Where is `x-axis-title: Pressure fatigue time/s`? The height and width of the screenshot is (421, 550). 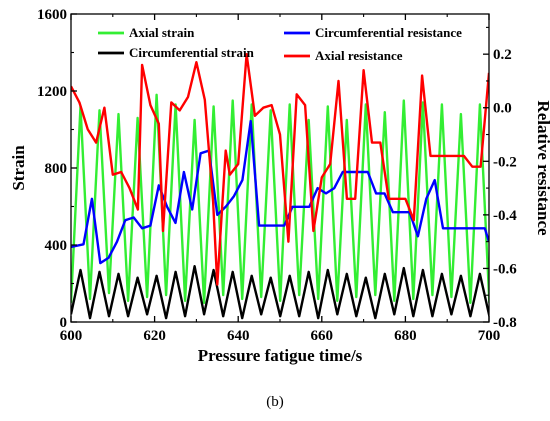 x-axis-title: Pressure fatigue time/s is located at coordinates (280, 355).